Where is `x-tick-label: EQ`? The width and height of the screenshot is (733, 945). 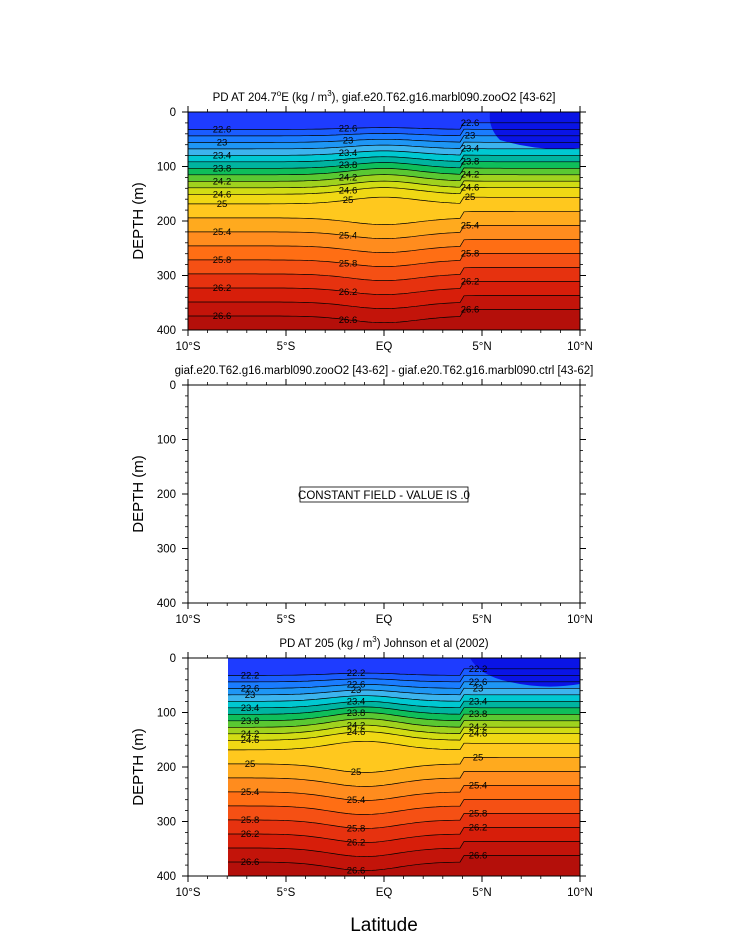 x-tick-label: EQ is located at coordinates (384, 347).